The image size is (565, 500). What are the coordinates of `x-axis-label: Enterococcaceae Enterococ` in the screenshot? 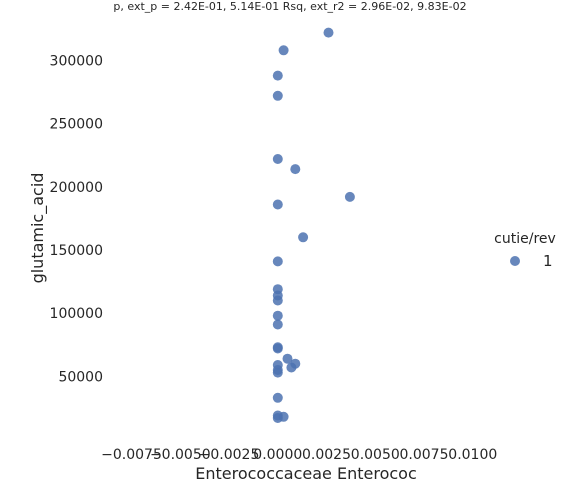 It's located at (306, 473).